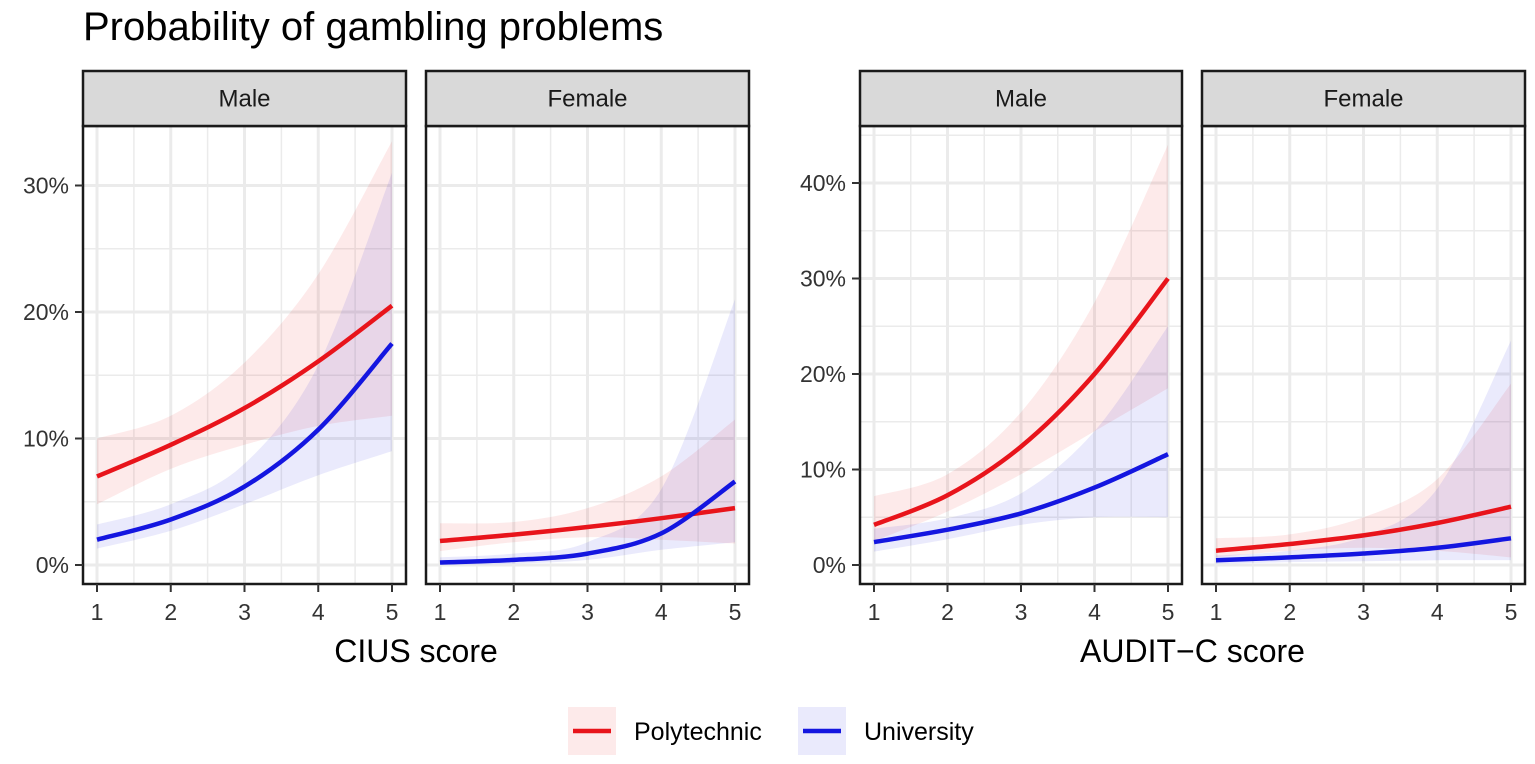  I want to click on x-axis-title-cius: CIUS score, so click(416, 651).